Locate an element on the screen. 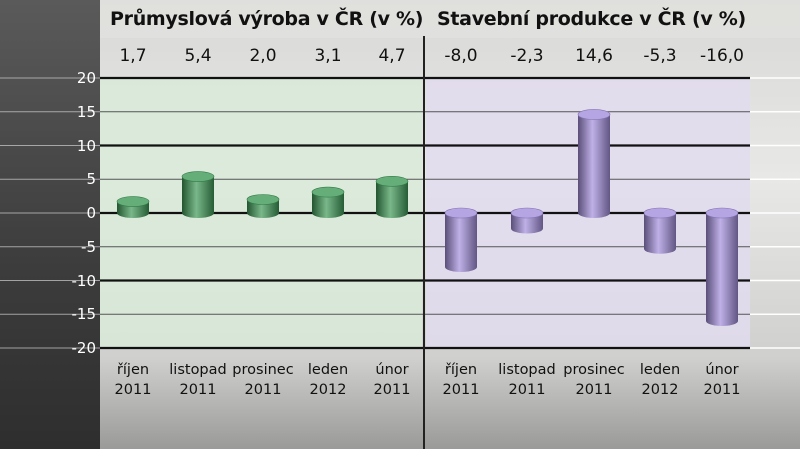  y-tick-label: 20 is located at coordinates (86, 78).